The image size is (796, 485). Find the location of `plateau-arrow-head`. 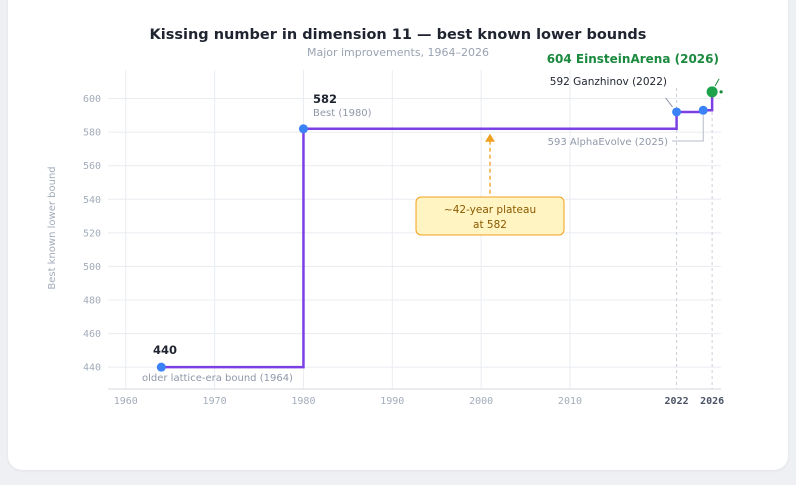

plateau-arrow-head is located at coordinates (490, 137).